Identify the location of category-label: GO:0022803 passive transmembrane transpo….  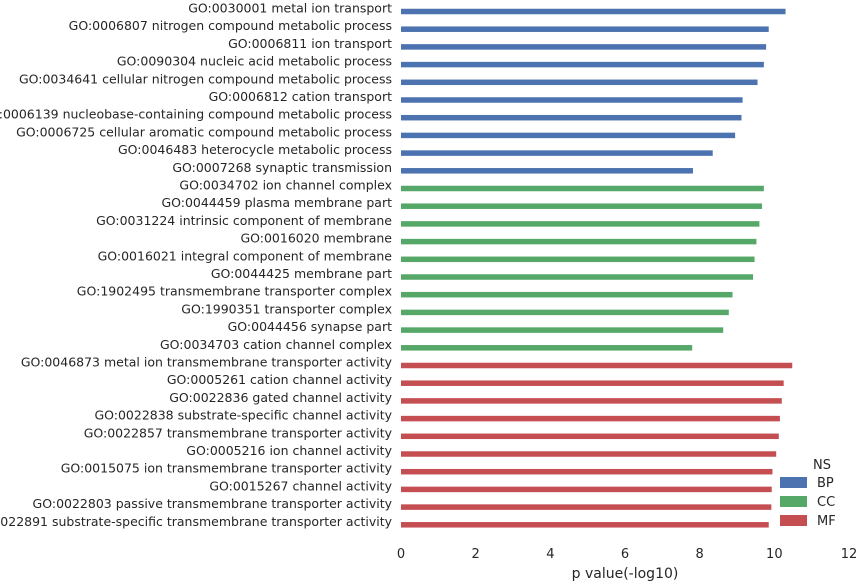
(213, 503).